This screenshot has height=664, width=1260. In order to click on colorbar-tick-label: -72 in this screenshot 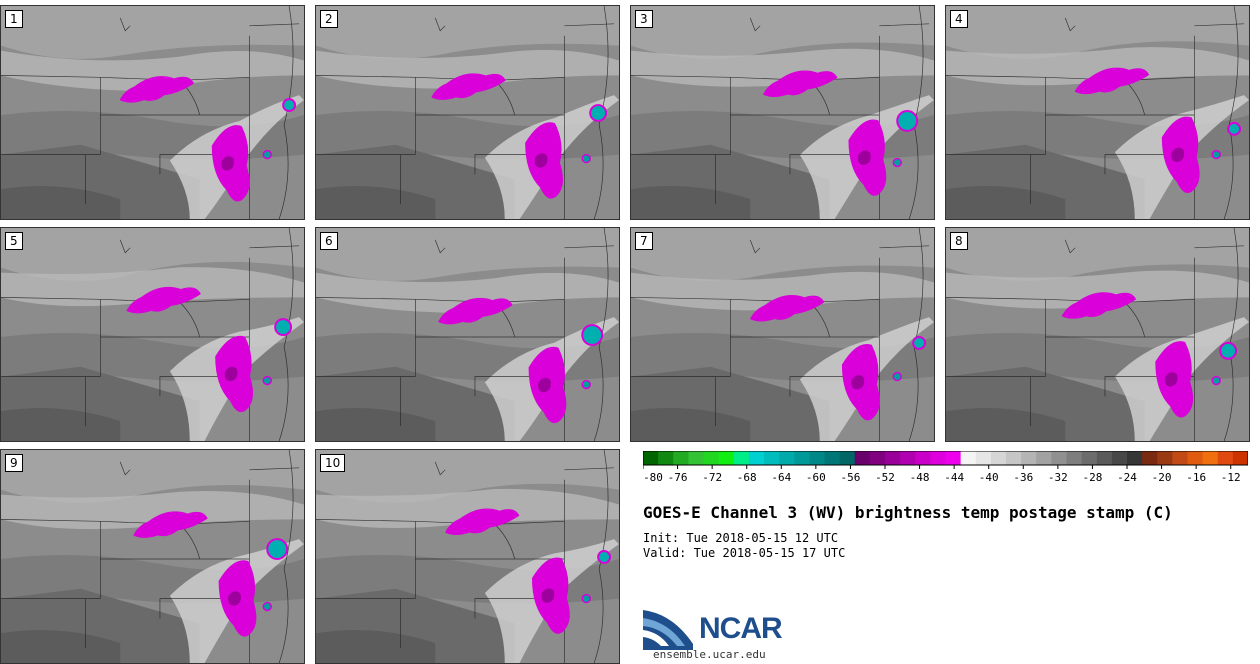, I will do `click(712, 477)`.